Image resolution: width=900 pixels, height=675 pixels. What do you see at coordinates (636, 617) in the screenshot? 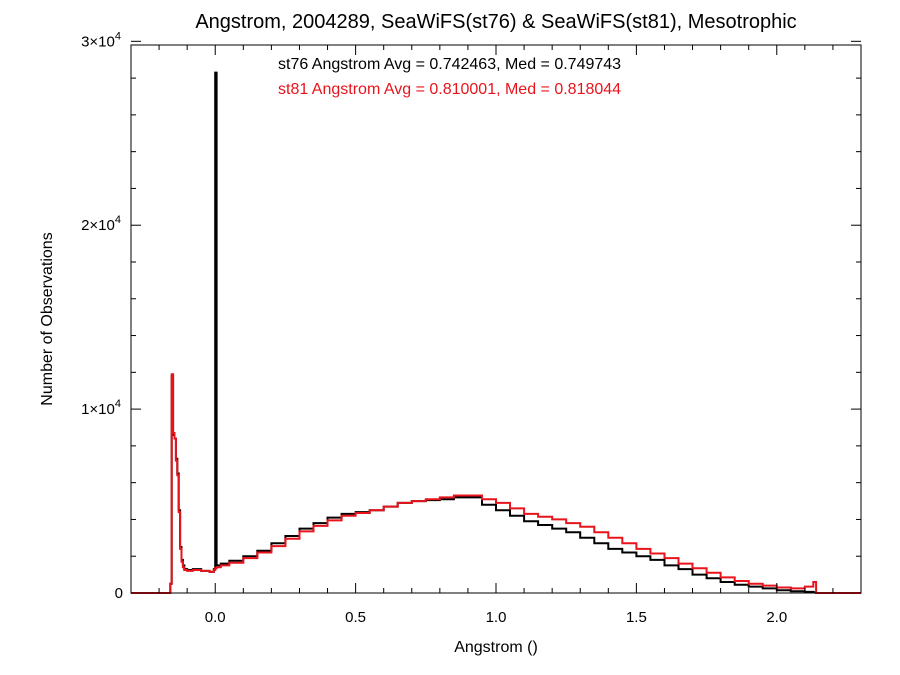
I see `x-tick-label: 1.5` at bounding box center [636, 617].